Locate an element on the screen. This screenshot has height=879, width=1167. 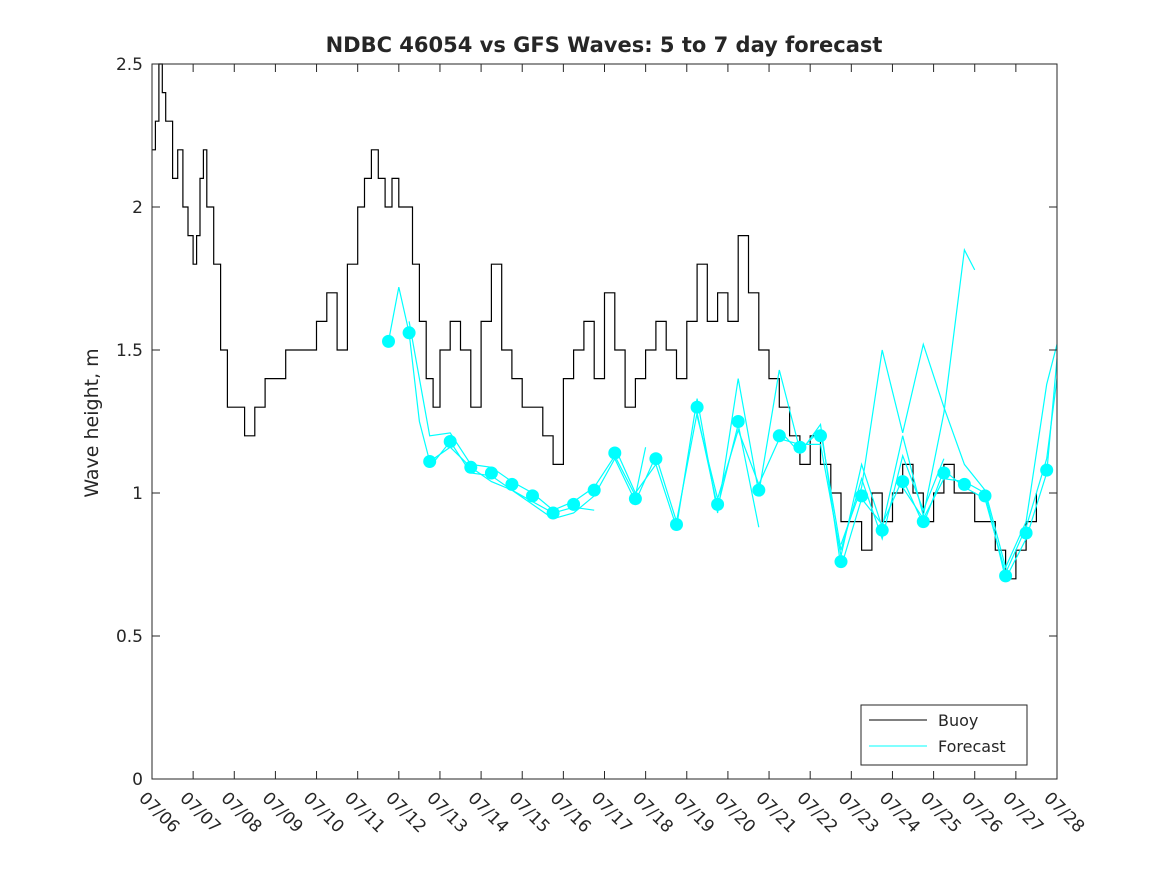
legend: Buoy Forecast is located at coordinates (944, 735).